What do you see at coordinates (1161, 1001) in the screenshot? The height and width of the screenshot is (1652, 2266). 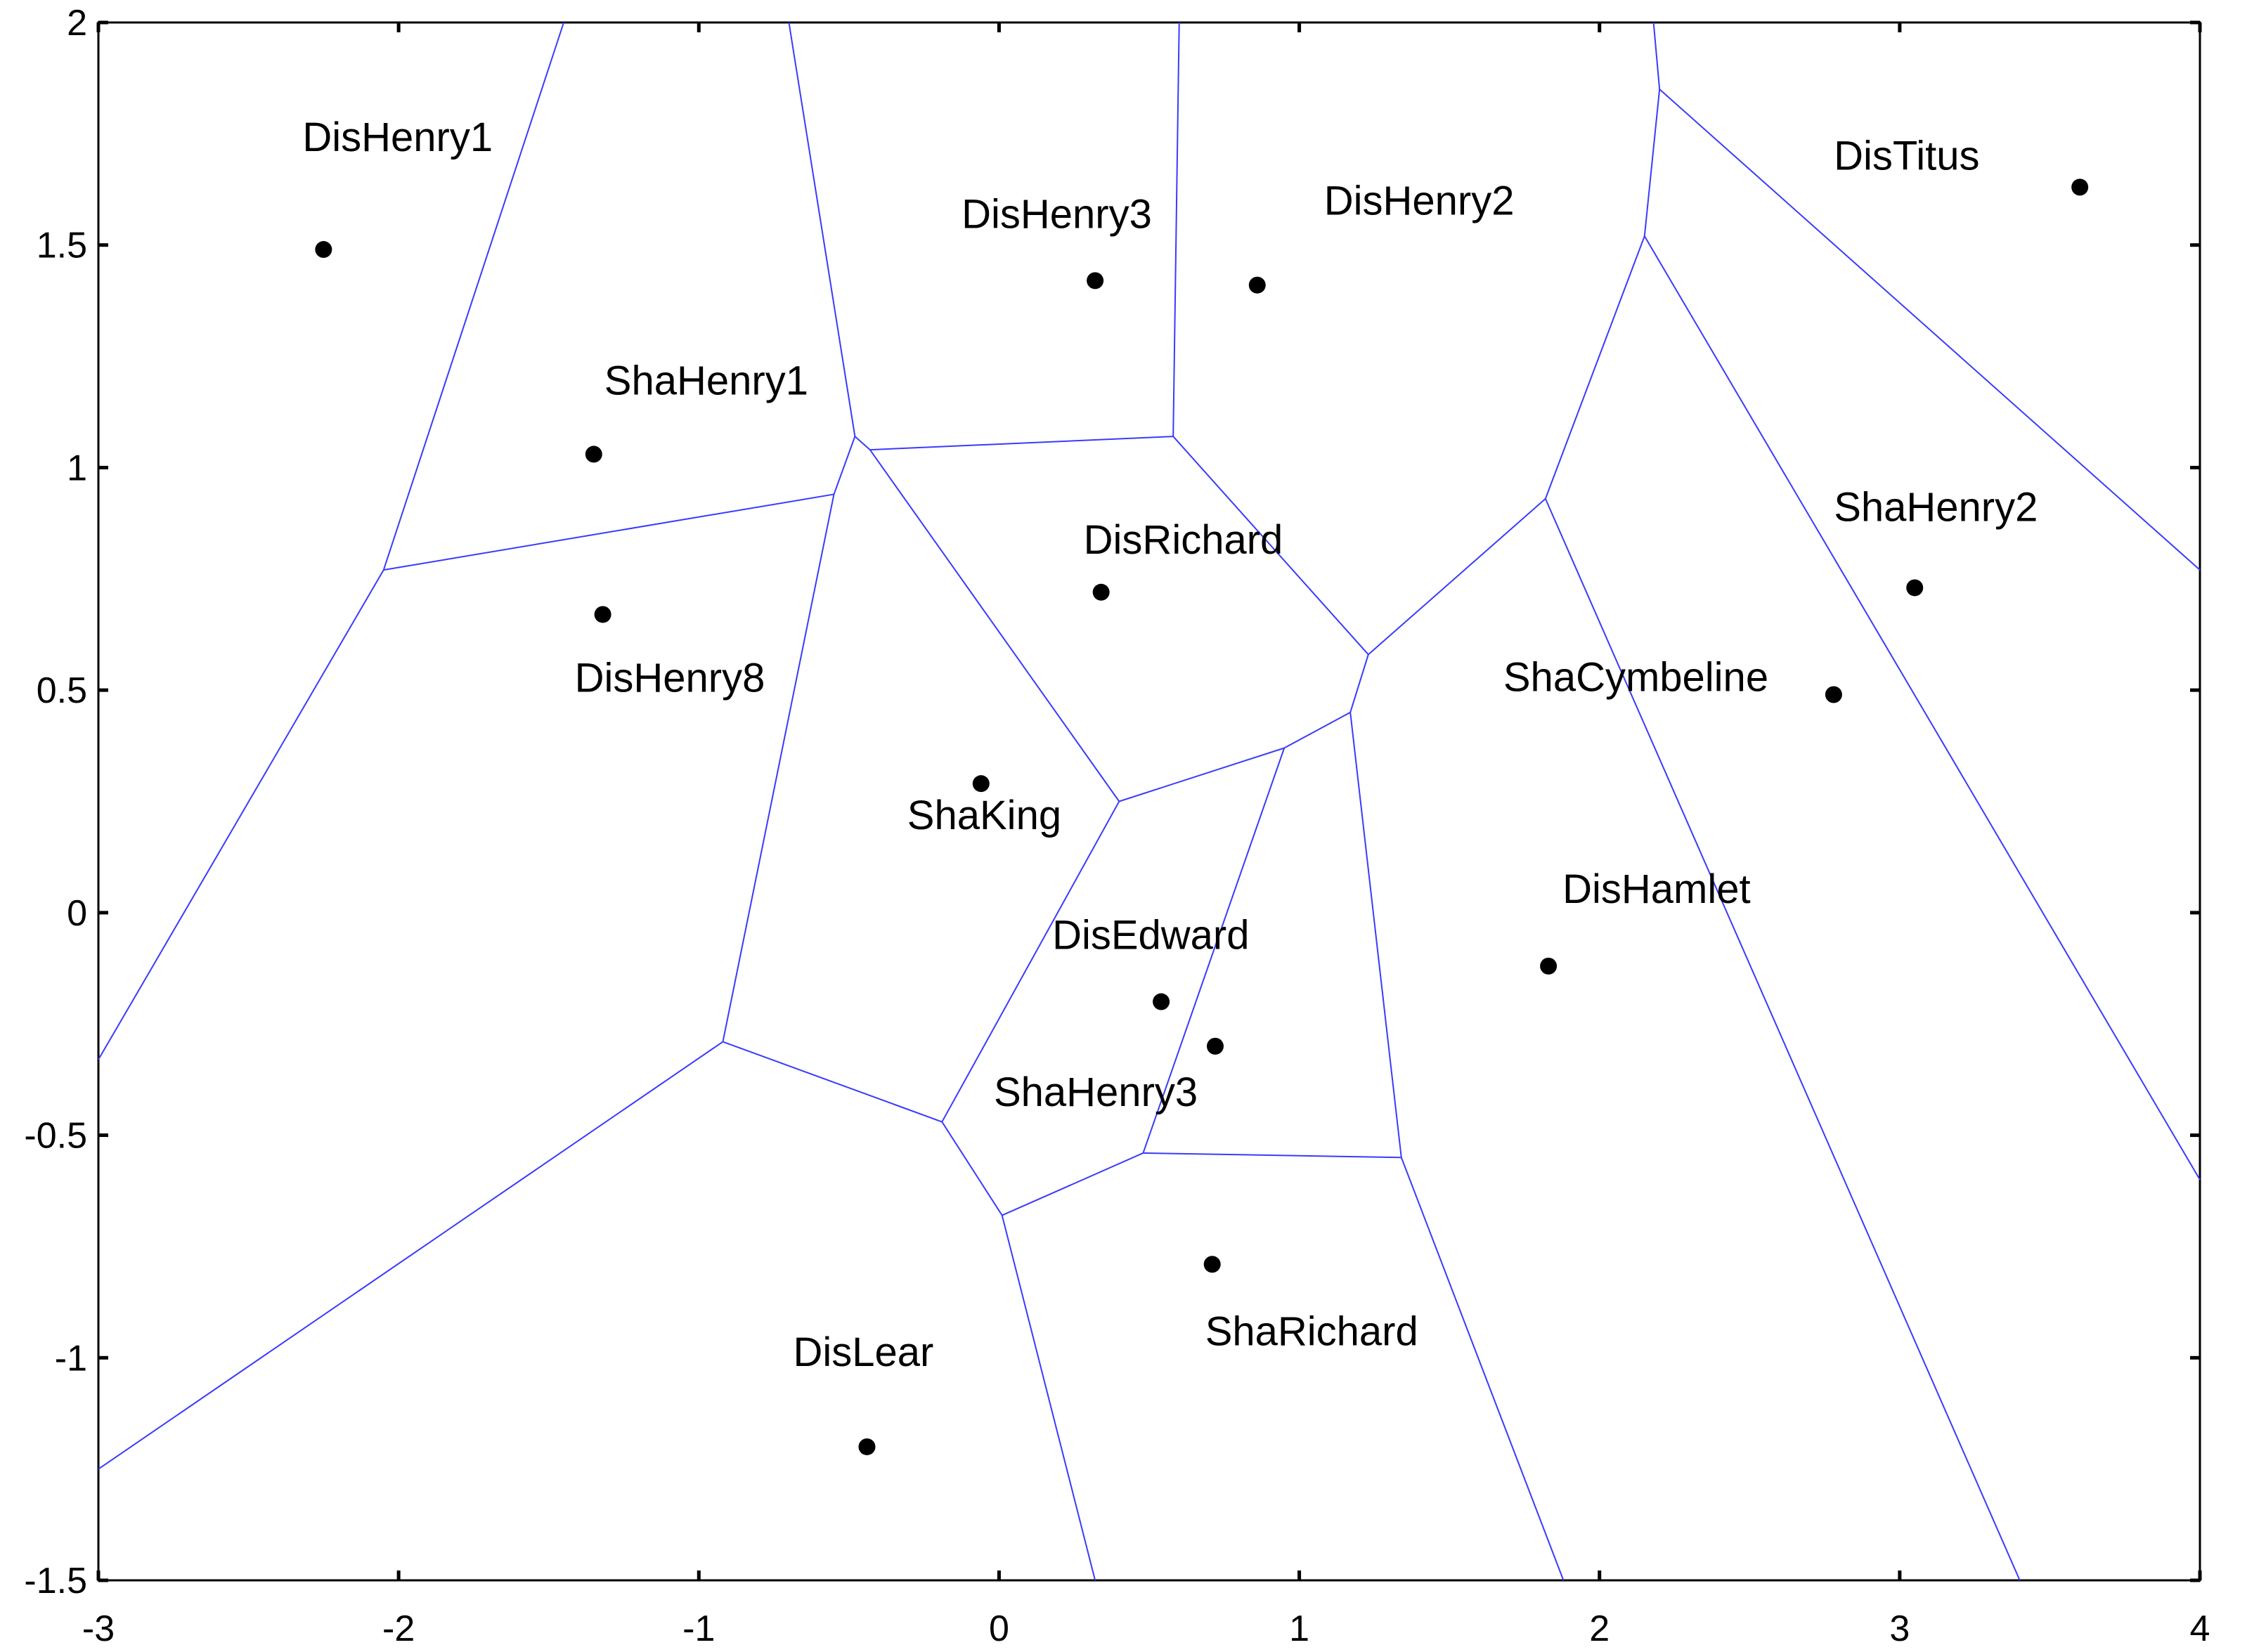 I see `point-DisEdward` at bounding box center [1161, 1001].